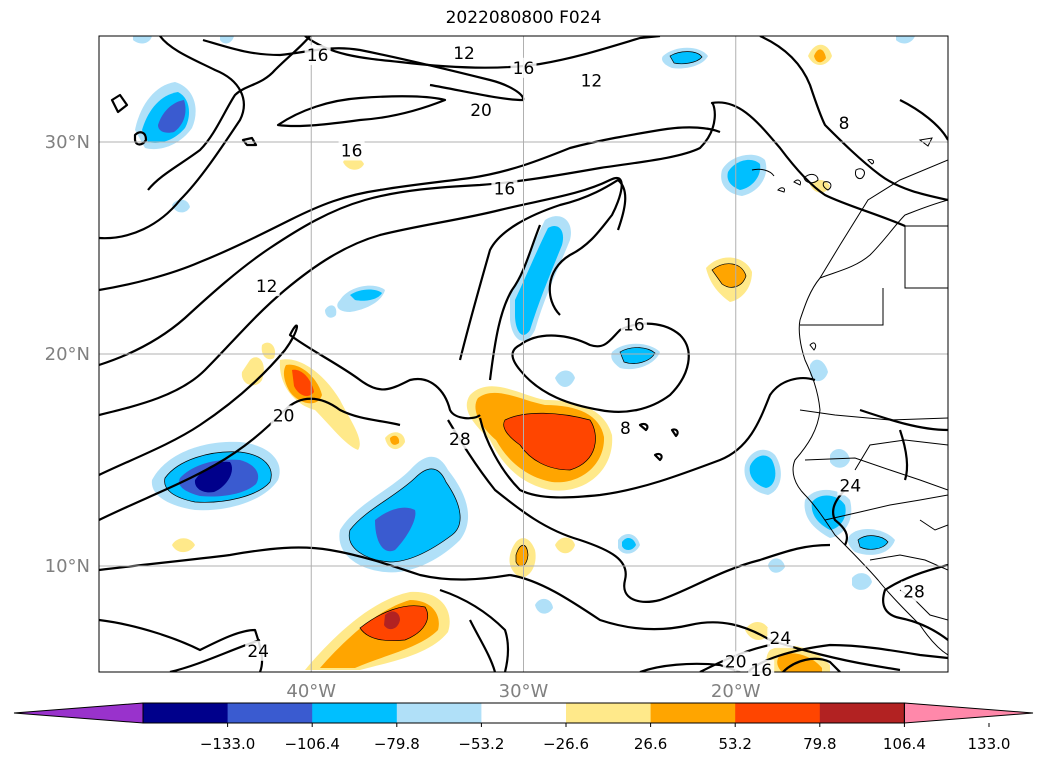  I want to click on x-tick-label: 20°W, so click(736, 691).